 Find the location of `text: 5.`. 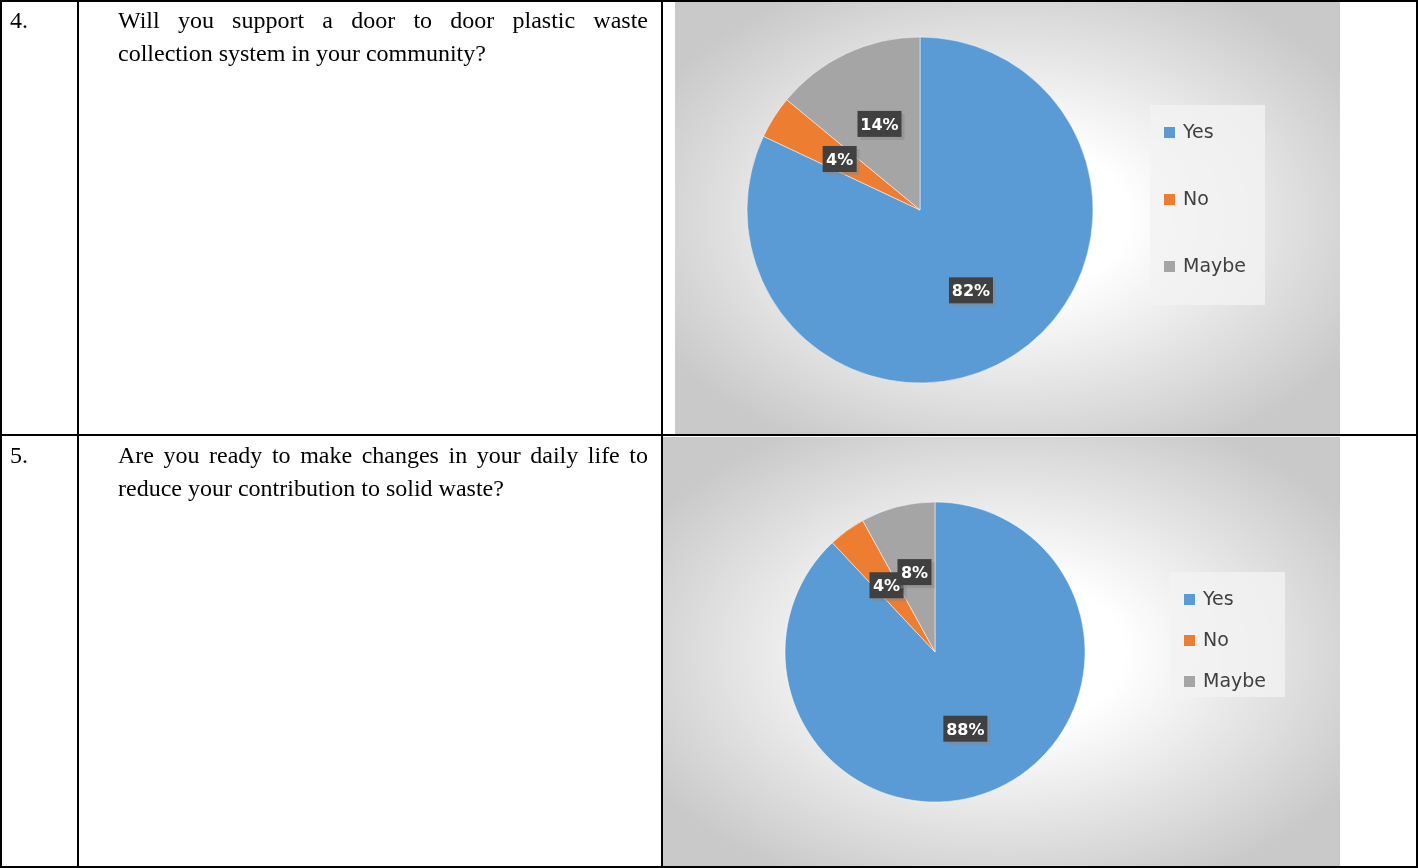

text: 5. is located at coordinates (19, 455).